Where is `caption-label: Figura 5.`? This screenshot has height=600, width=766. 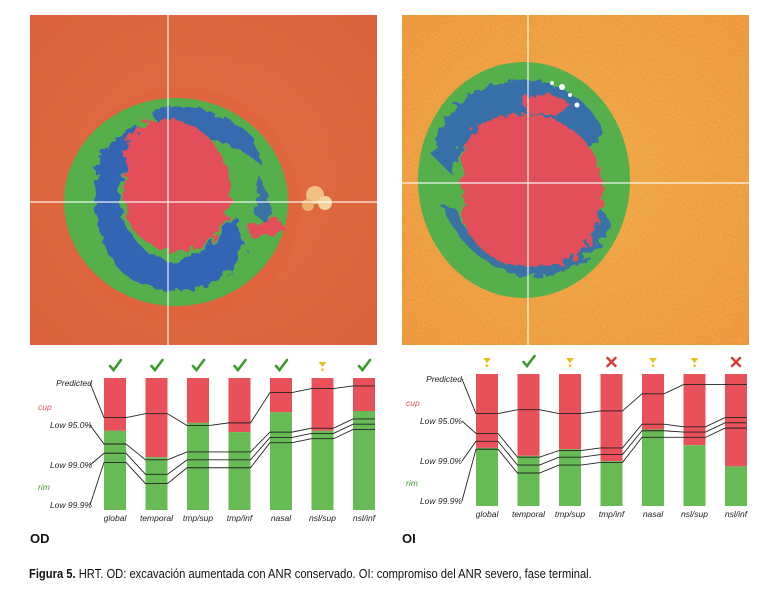 caption-label: Figura 5. is located at coordinates (52, 573).